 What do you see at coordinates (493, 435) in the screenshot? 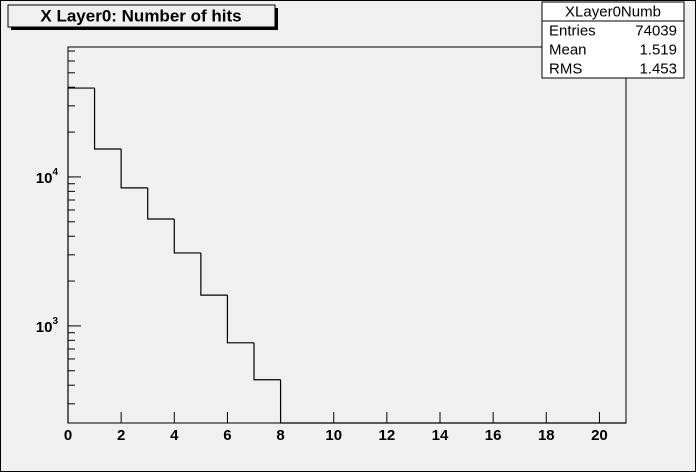
I see `x-tick-label: 16` at bounding box center [493, 435].